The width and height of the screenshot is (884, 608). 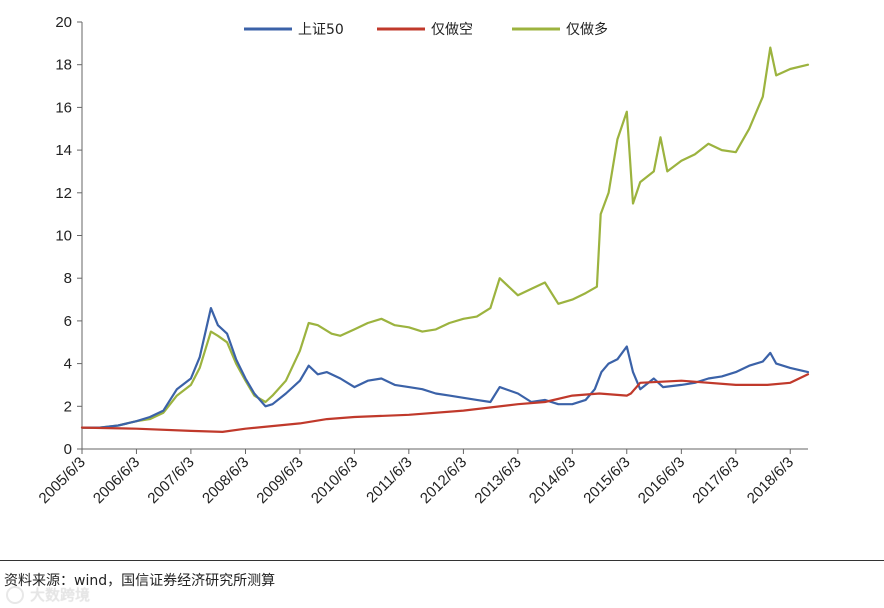 I want to click on x-tick-label: 2007/6/3, so click(x=170, y=480).